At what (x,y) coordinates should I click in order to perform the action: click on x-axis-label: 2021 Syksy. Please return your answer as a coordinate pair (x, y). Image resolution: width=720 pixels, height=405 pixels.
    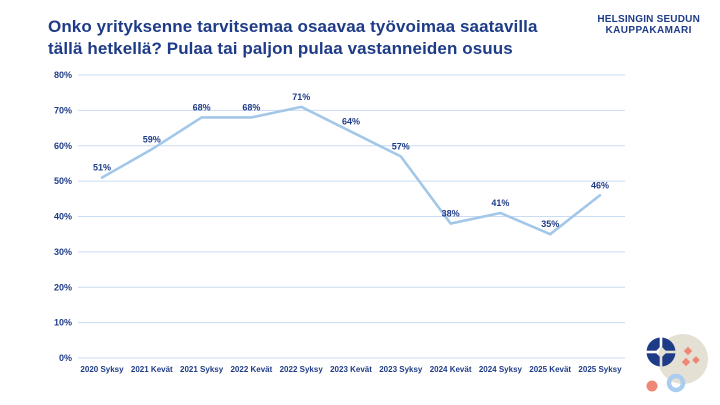
    Looking at the image, I should click on (202, 369).